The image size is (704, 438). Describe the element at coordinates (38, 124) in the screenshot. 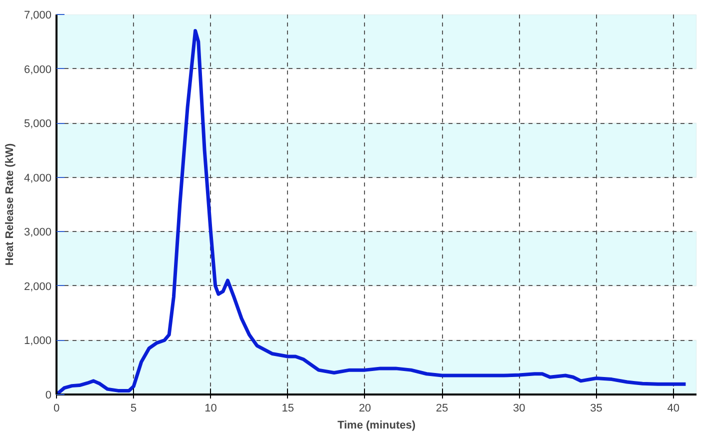

I see `y-tick-label: 5,000` at that location.